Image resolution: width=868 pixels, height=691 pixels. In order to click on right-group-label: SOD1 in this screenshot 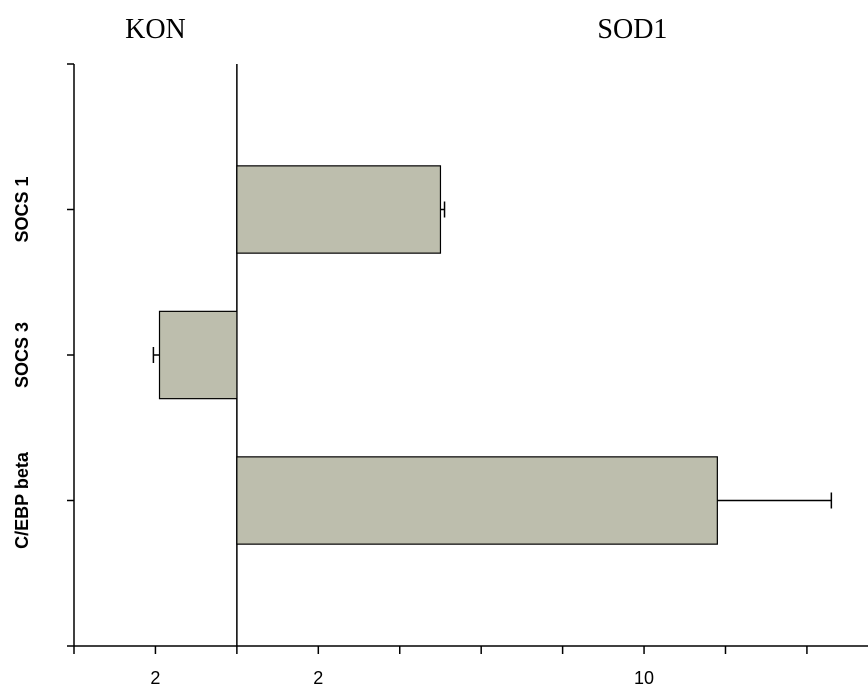, I will do `click(632, 29)`.